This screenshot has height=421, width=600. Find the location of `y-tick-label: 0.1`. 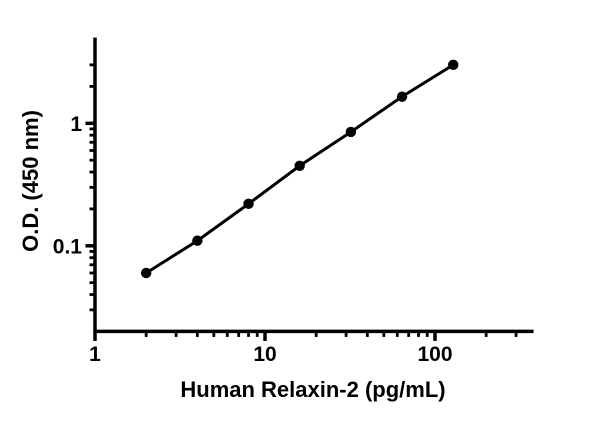

y-tick-label: 0.1 is located at coordinates (68, 246).